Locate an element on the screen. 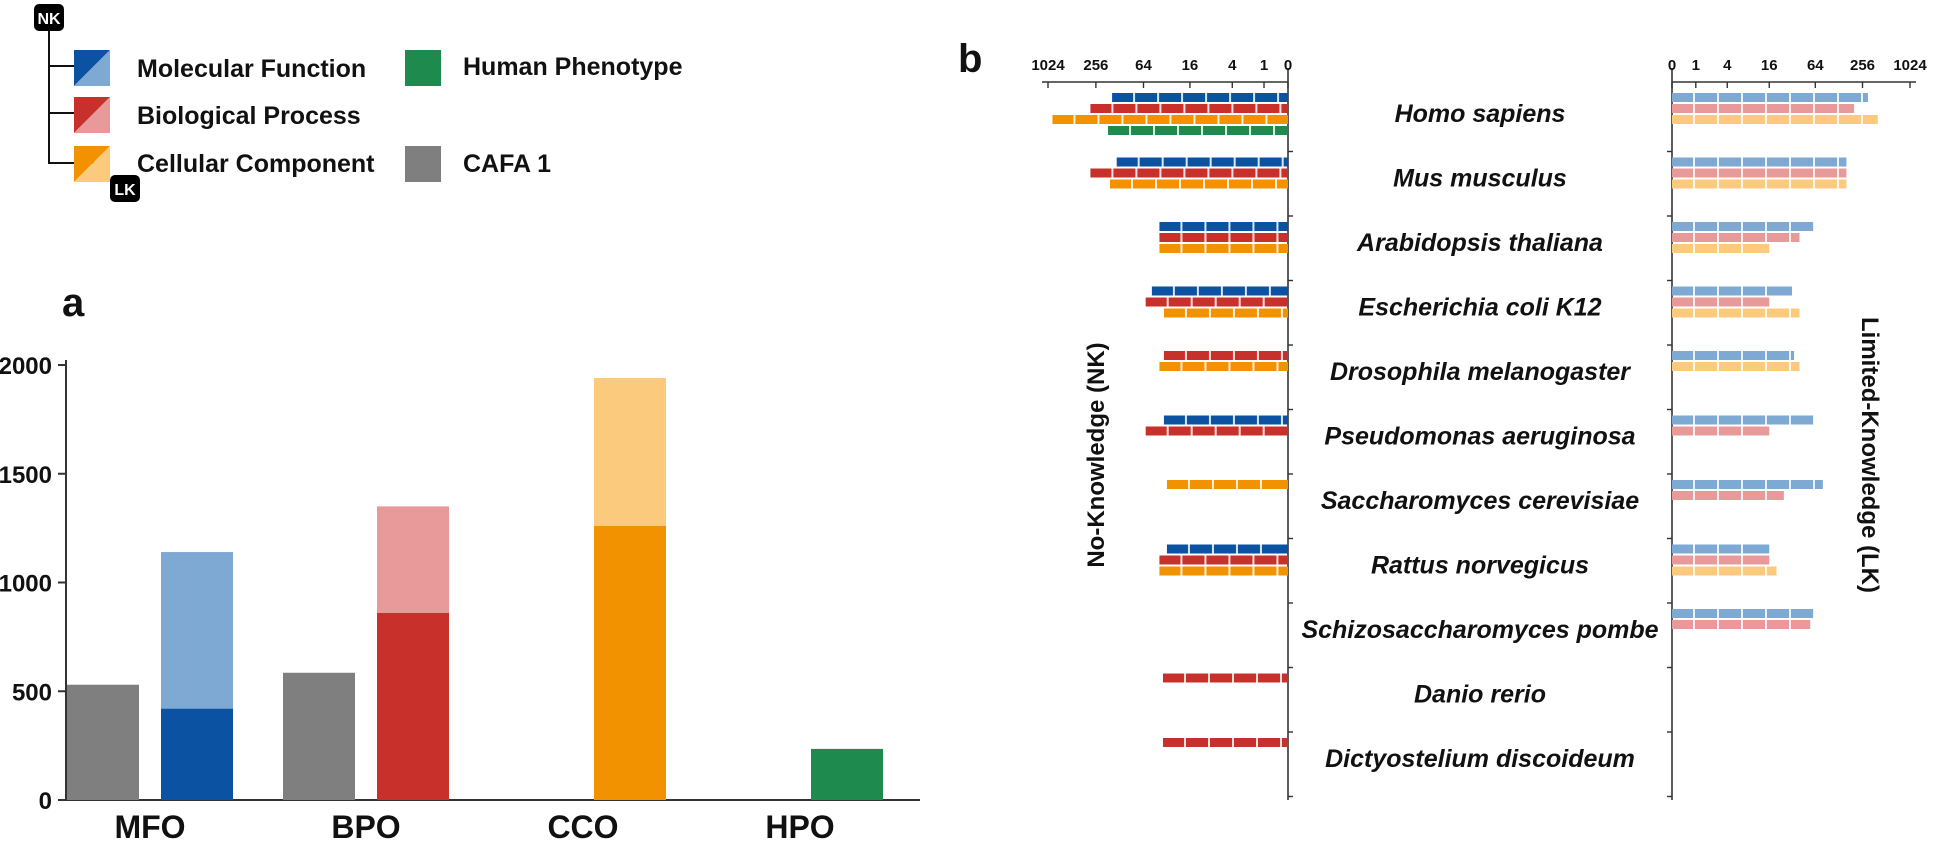  b-lk-bar-cc-homo-sapiens is located at coordinates (1775, 119).